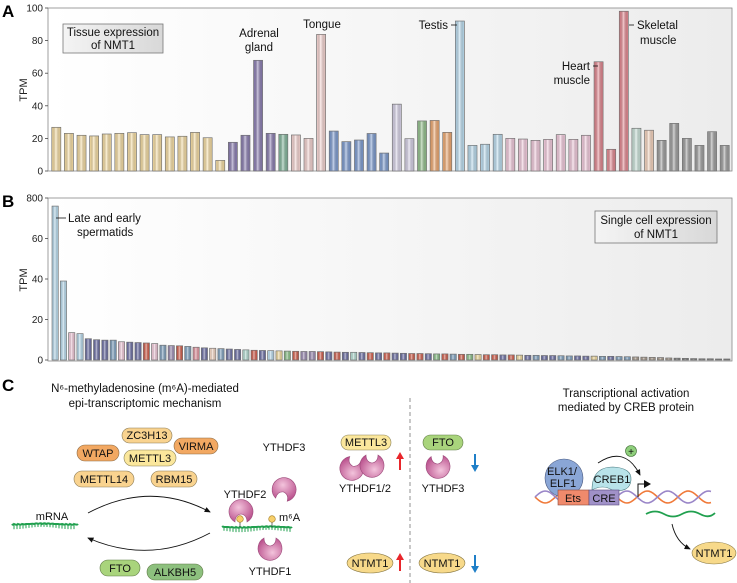 This screenshot has width=737, height=583. What do you see at coordinates (443, 443) in the screenshot?
I see `pill-fto-middle-label: FTO` at bounding box center [443, 443].